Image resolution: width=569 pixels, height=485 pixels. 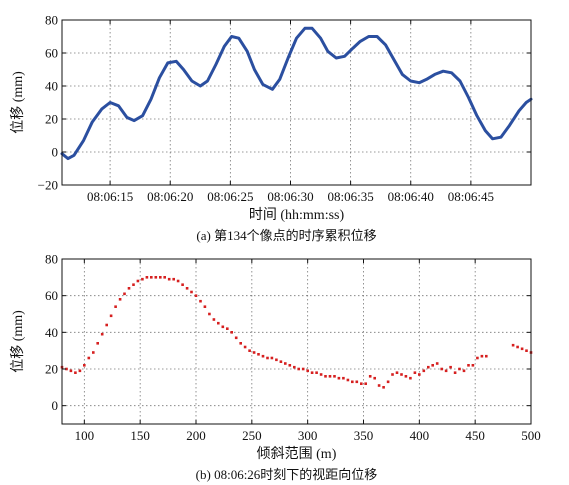 What do you see at coordinates (290, 196) in the screenshot?
I see `chart-a-x-tick-label: 08:06:30` at bounding box center [290, 196].